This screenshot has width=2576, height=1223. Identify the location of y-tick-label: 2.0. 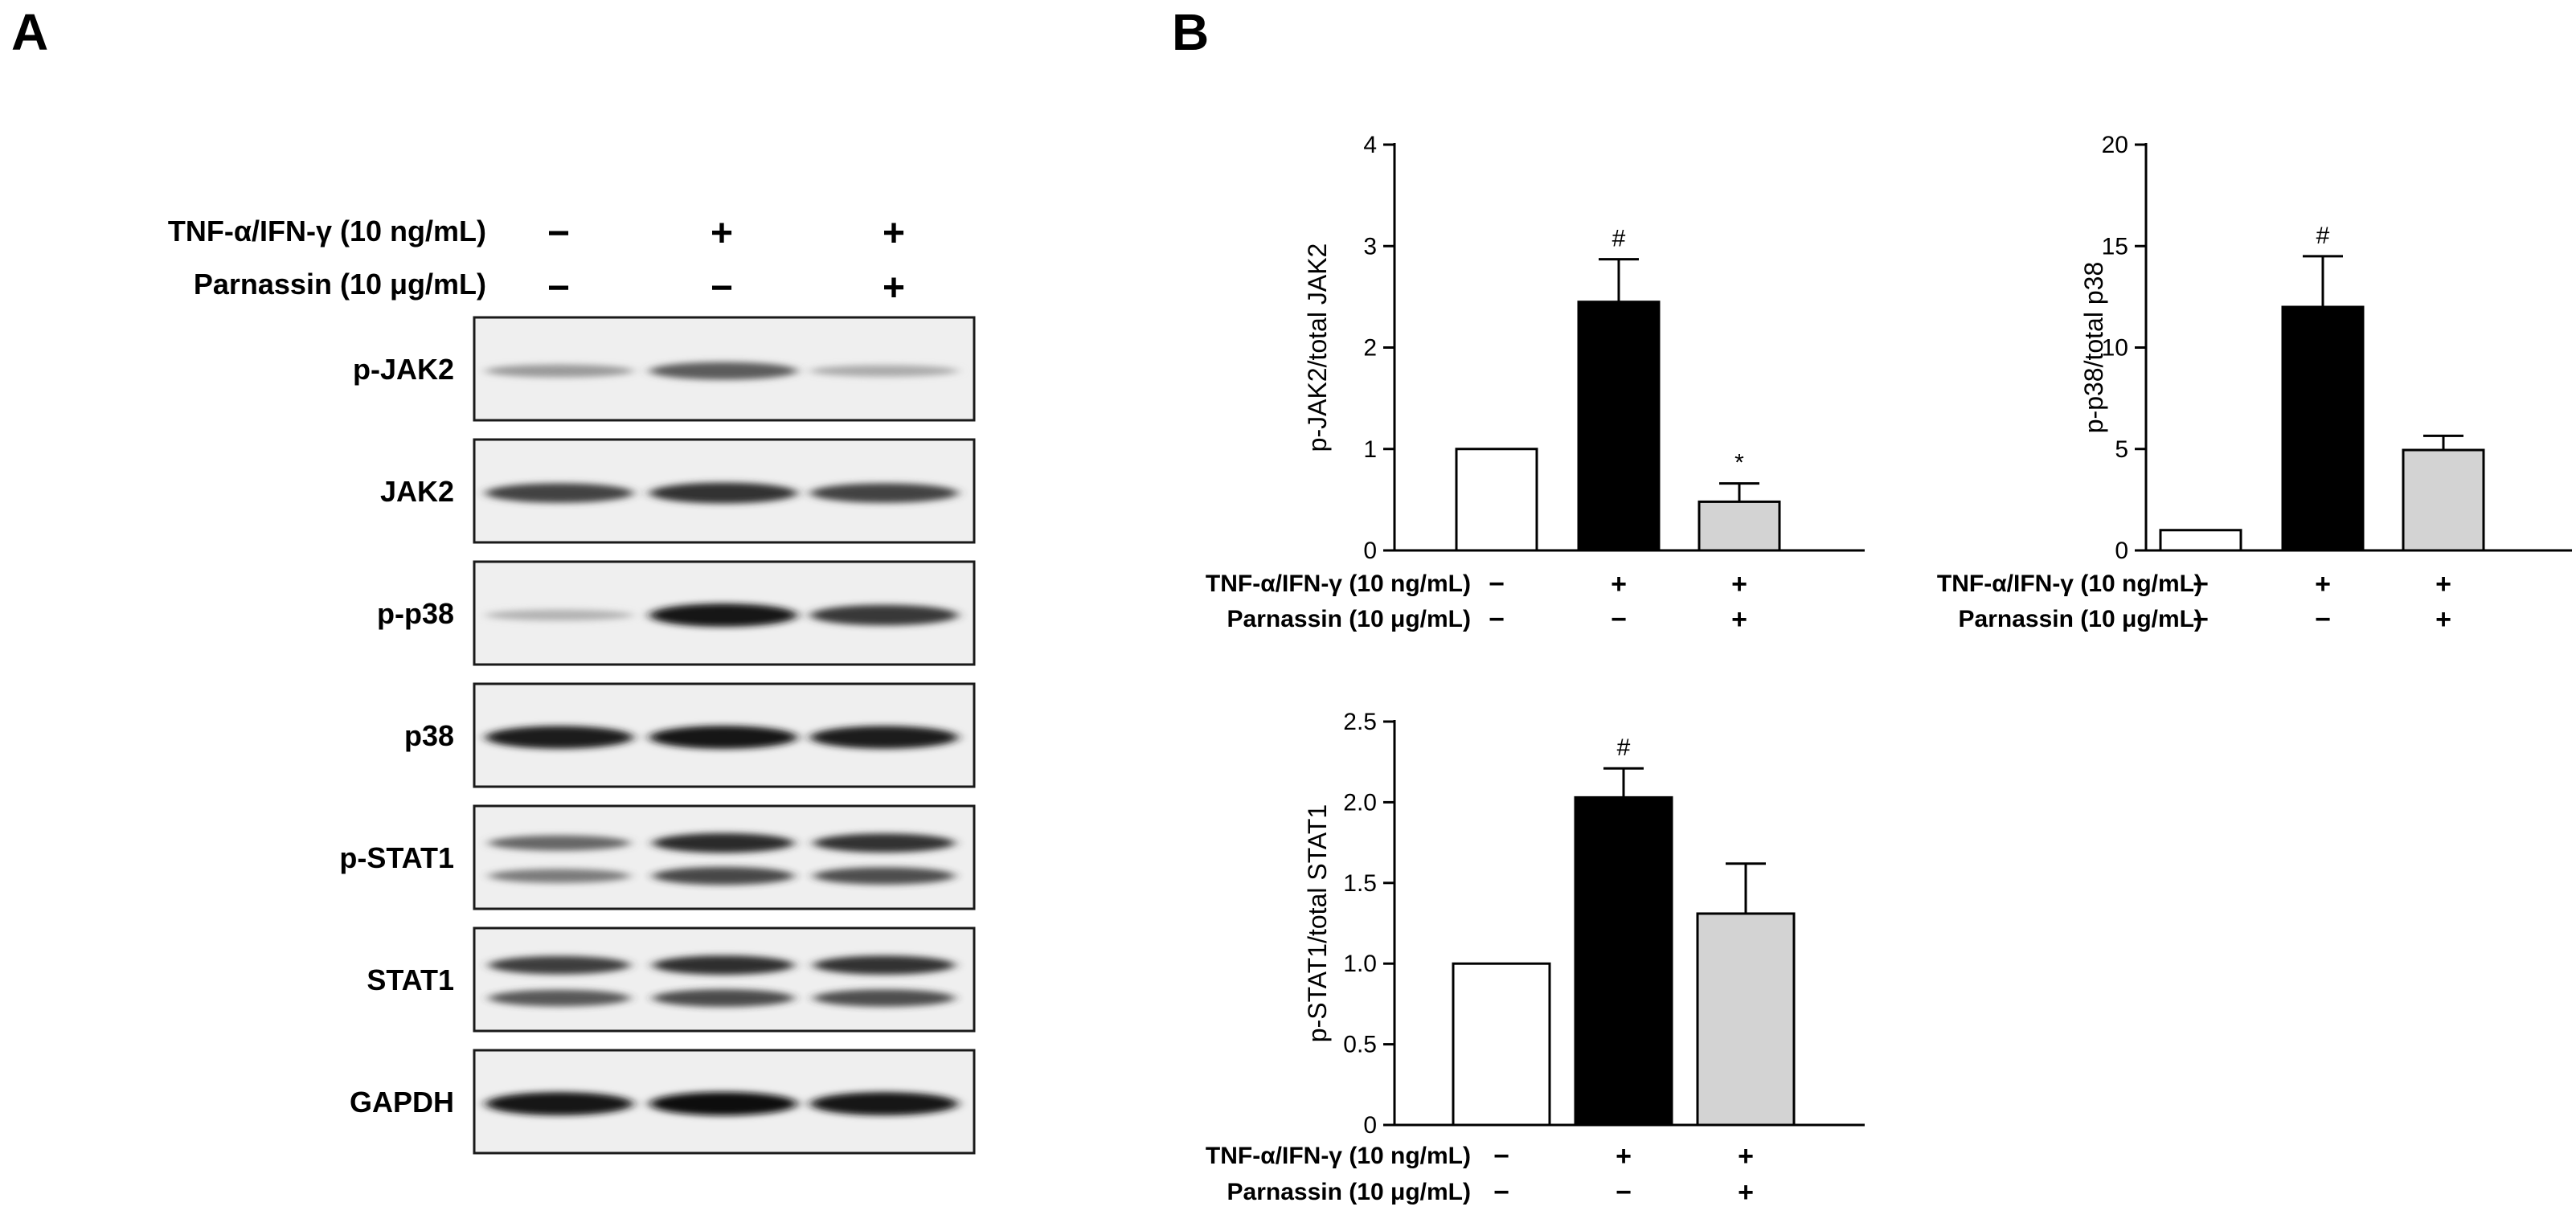
(1360, 802).